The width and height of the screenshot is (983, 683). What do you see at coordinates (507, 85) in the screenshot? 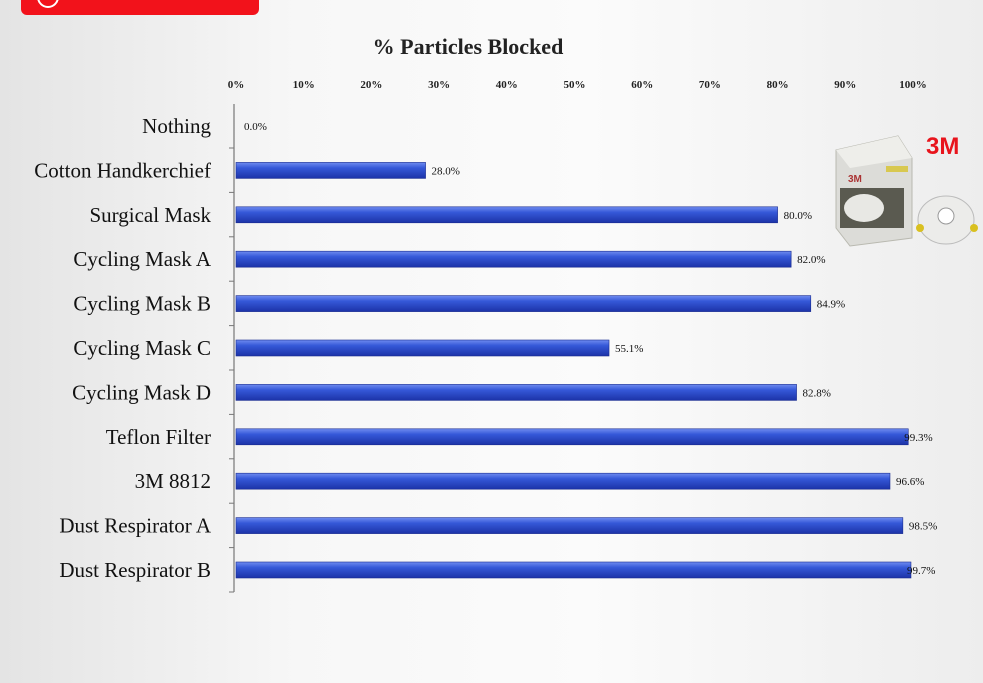
I see `x-tick-label: 40%` at bounding box center [507, 85].